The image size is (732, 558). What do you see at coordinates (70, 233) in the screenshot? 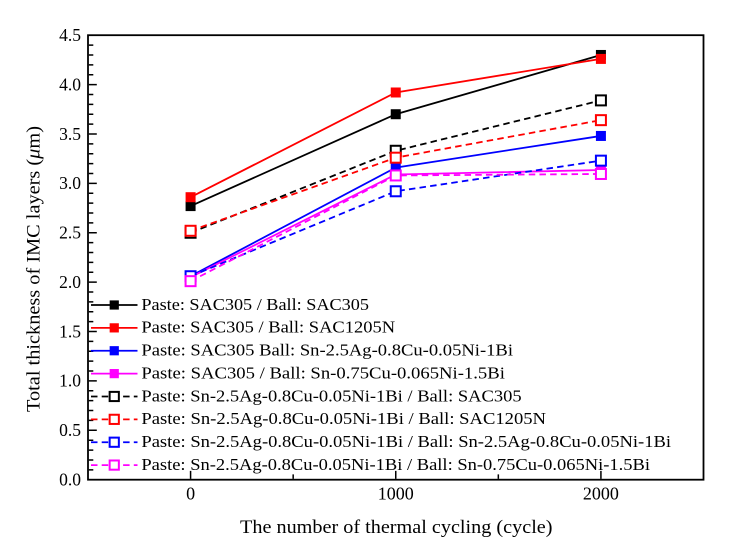
I see `svg-text: 2.5` at bounding box center [70, 233].